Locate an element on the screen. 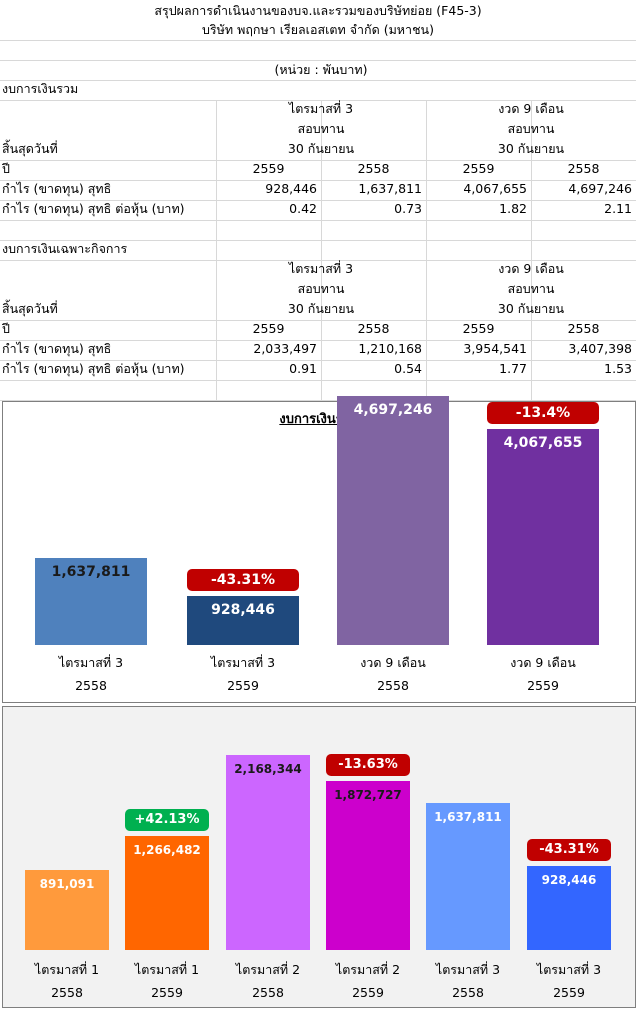 The image size is (636, 1010). profit-cell: 4,067,655 is located at coordinates (495, 188).